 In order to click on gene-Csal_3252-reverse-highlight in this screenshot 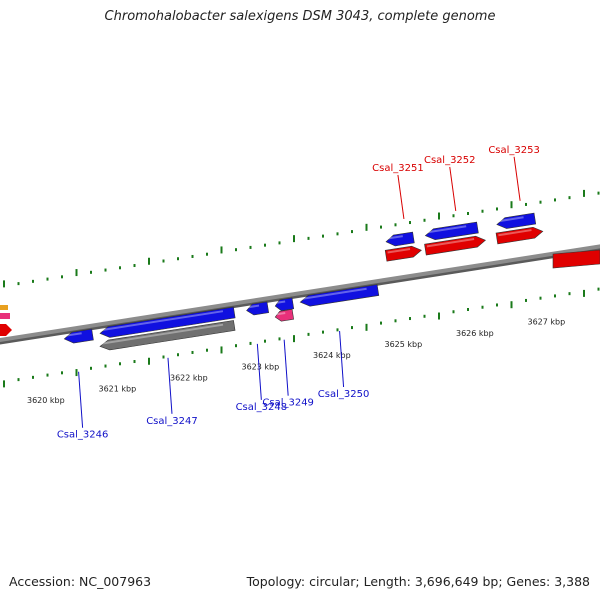, I will do `click(450, 243)`.